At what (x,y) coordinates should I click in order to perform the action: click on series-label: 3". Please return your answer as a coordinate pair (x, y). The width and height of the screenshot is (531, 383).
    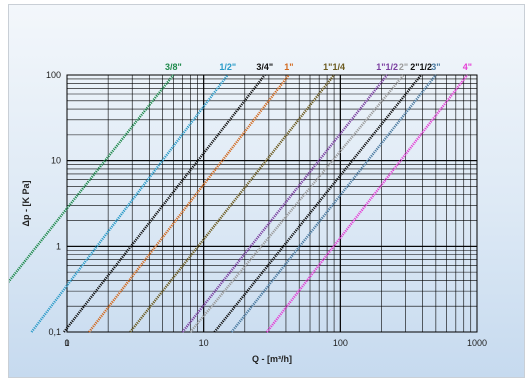
    Looking at the image, I should click on (435, 67).